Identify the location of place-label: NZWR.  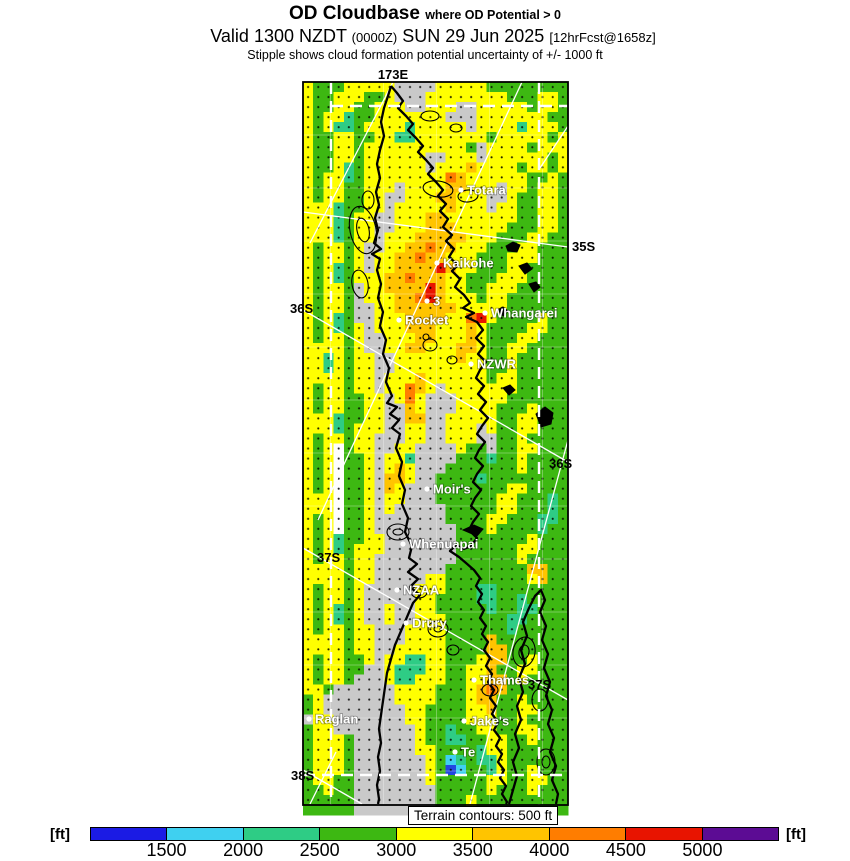
(497, 364).